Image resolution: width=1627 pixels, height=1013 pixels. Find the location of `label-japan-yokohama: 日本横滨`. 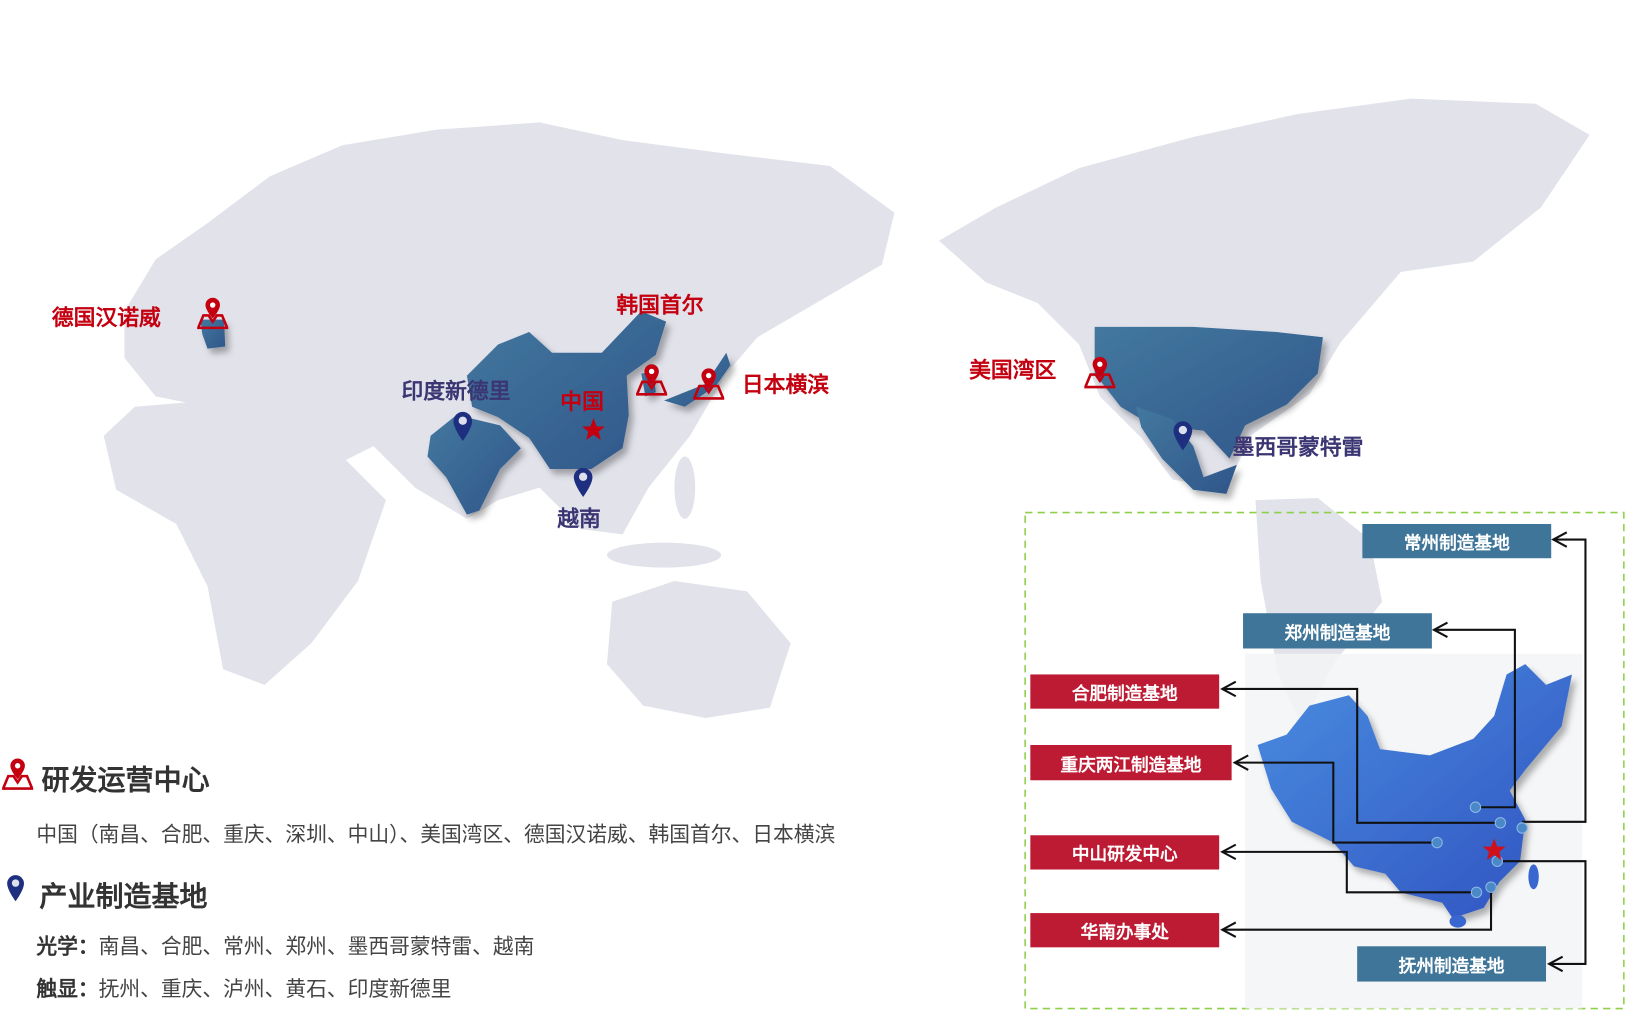

label-japan-yokohama: 日本横滨 is located at coordinates (785, 385).